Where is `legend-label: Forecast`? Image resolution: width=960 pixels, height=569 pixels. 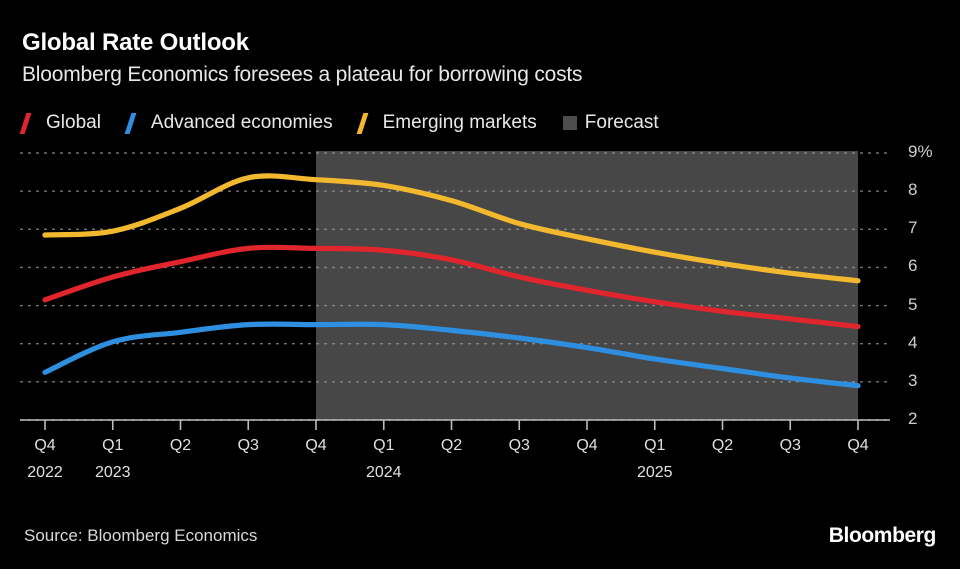 legend-label: Forecast is located at coordinates (621, 122).